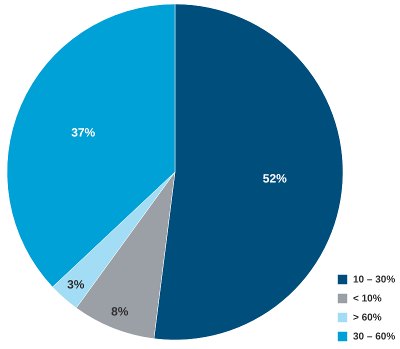 The height and width of the screenshot is (349, 400). What do you see at coordinates (120, 311) in the screenshot?
I see `data-label: 8%` at bounding box center [120, 311].